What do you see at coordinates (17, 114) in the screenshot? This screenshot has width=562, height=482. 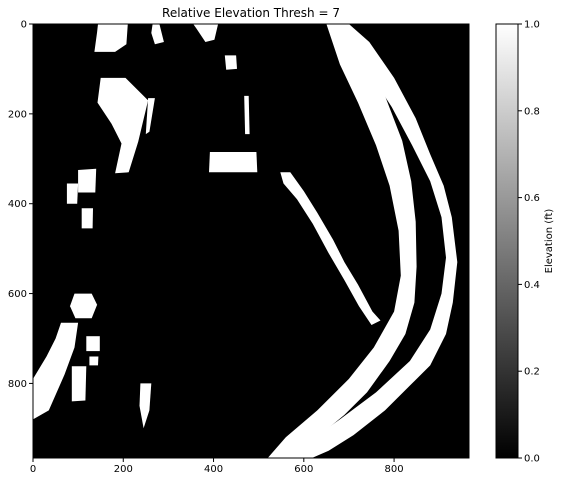 I see `y-tick-label: 200` at bounding box center [17, 114].